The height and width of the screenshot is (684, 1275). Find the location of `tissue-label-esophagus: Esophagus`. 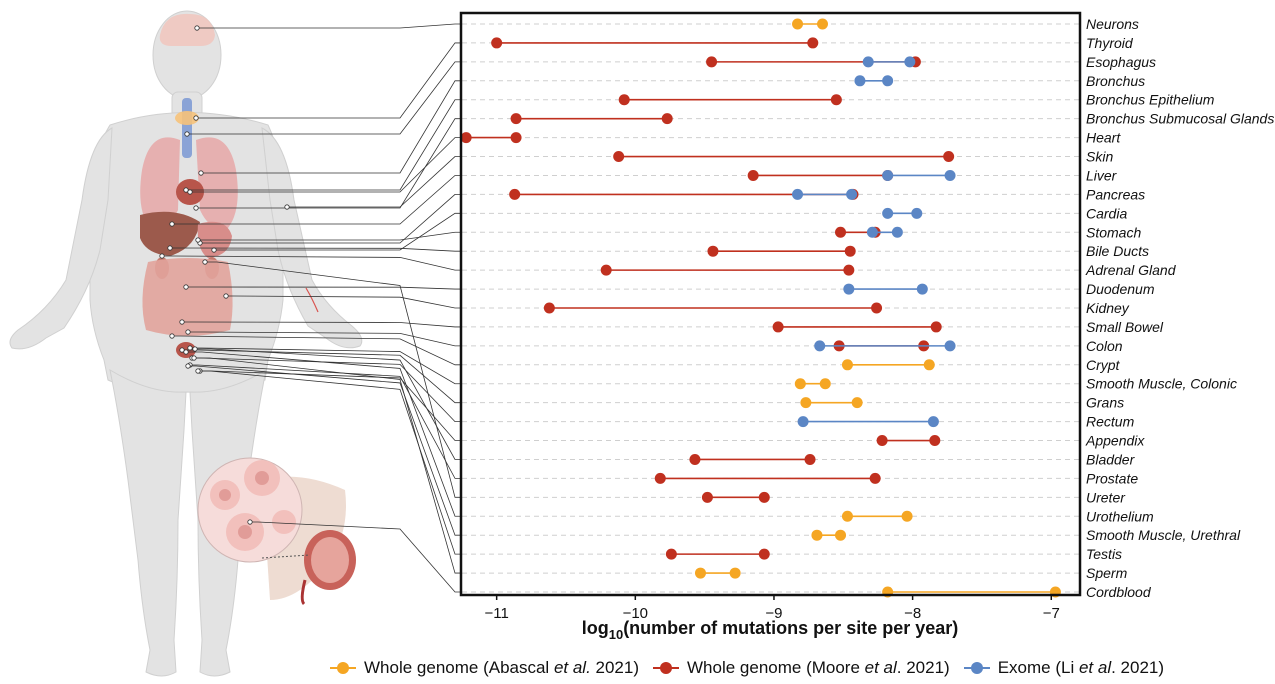

tissue-label-esophagus: Esophagus is located at coordinates (1121, 62).